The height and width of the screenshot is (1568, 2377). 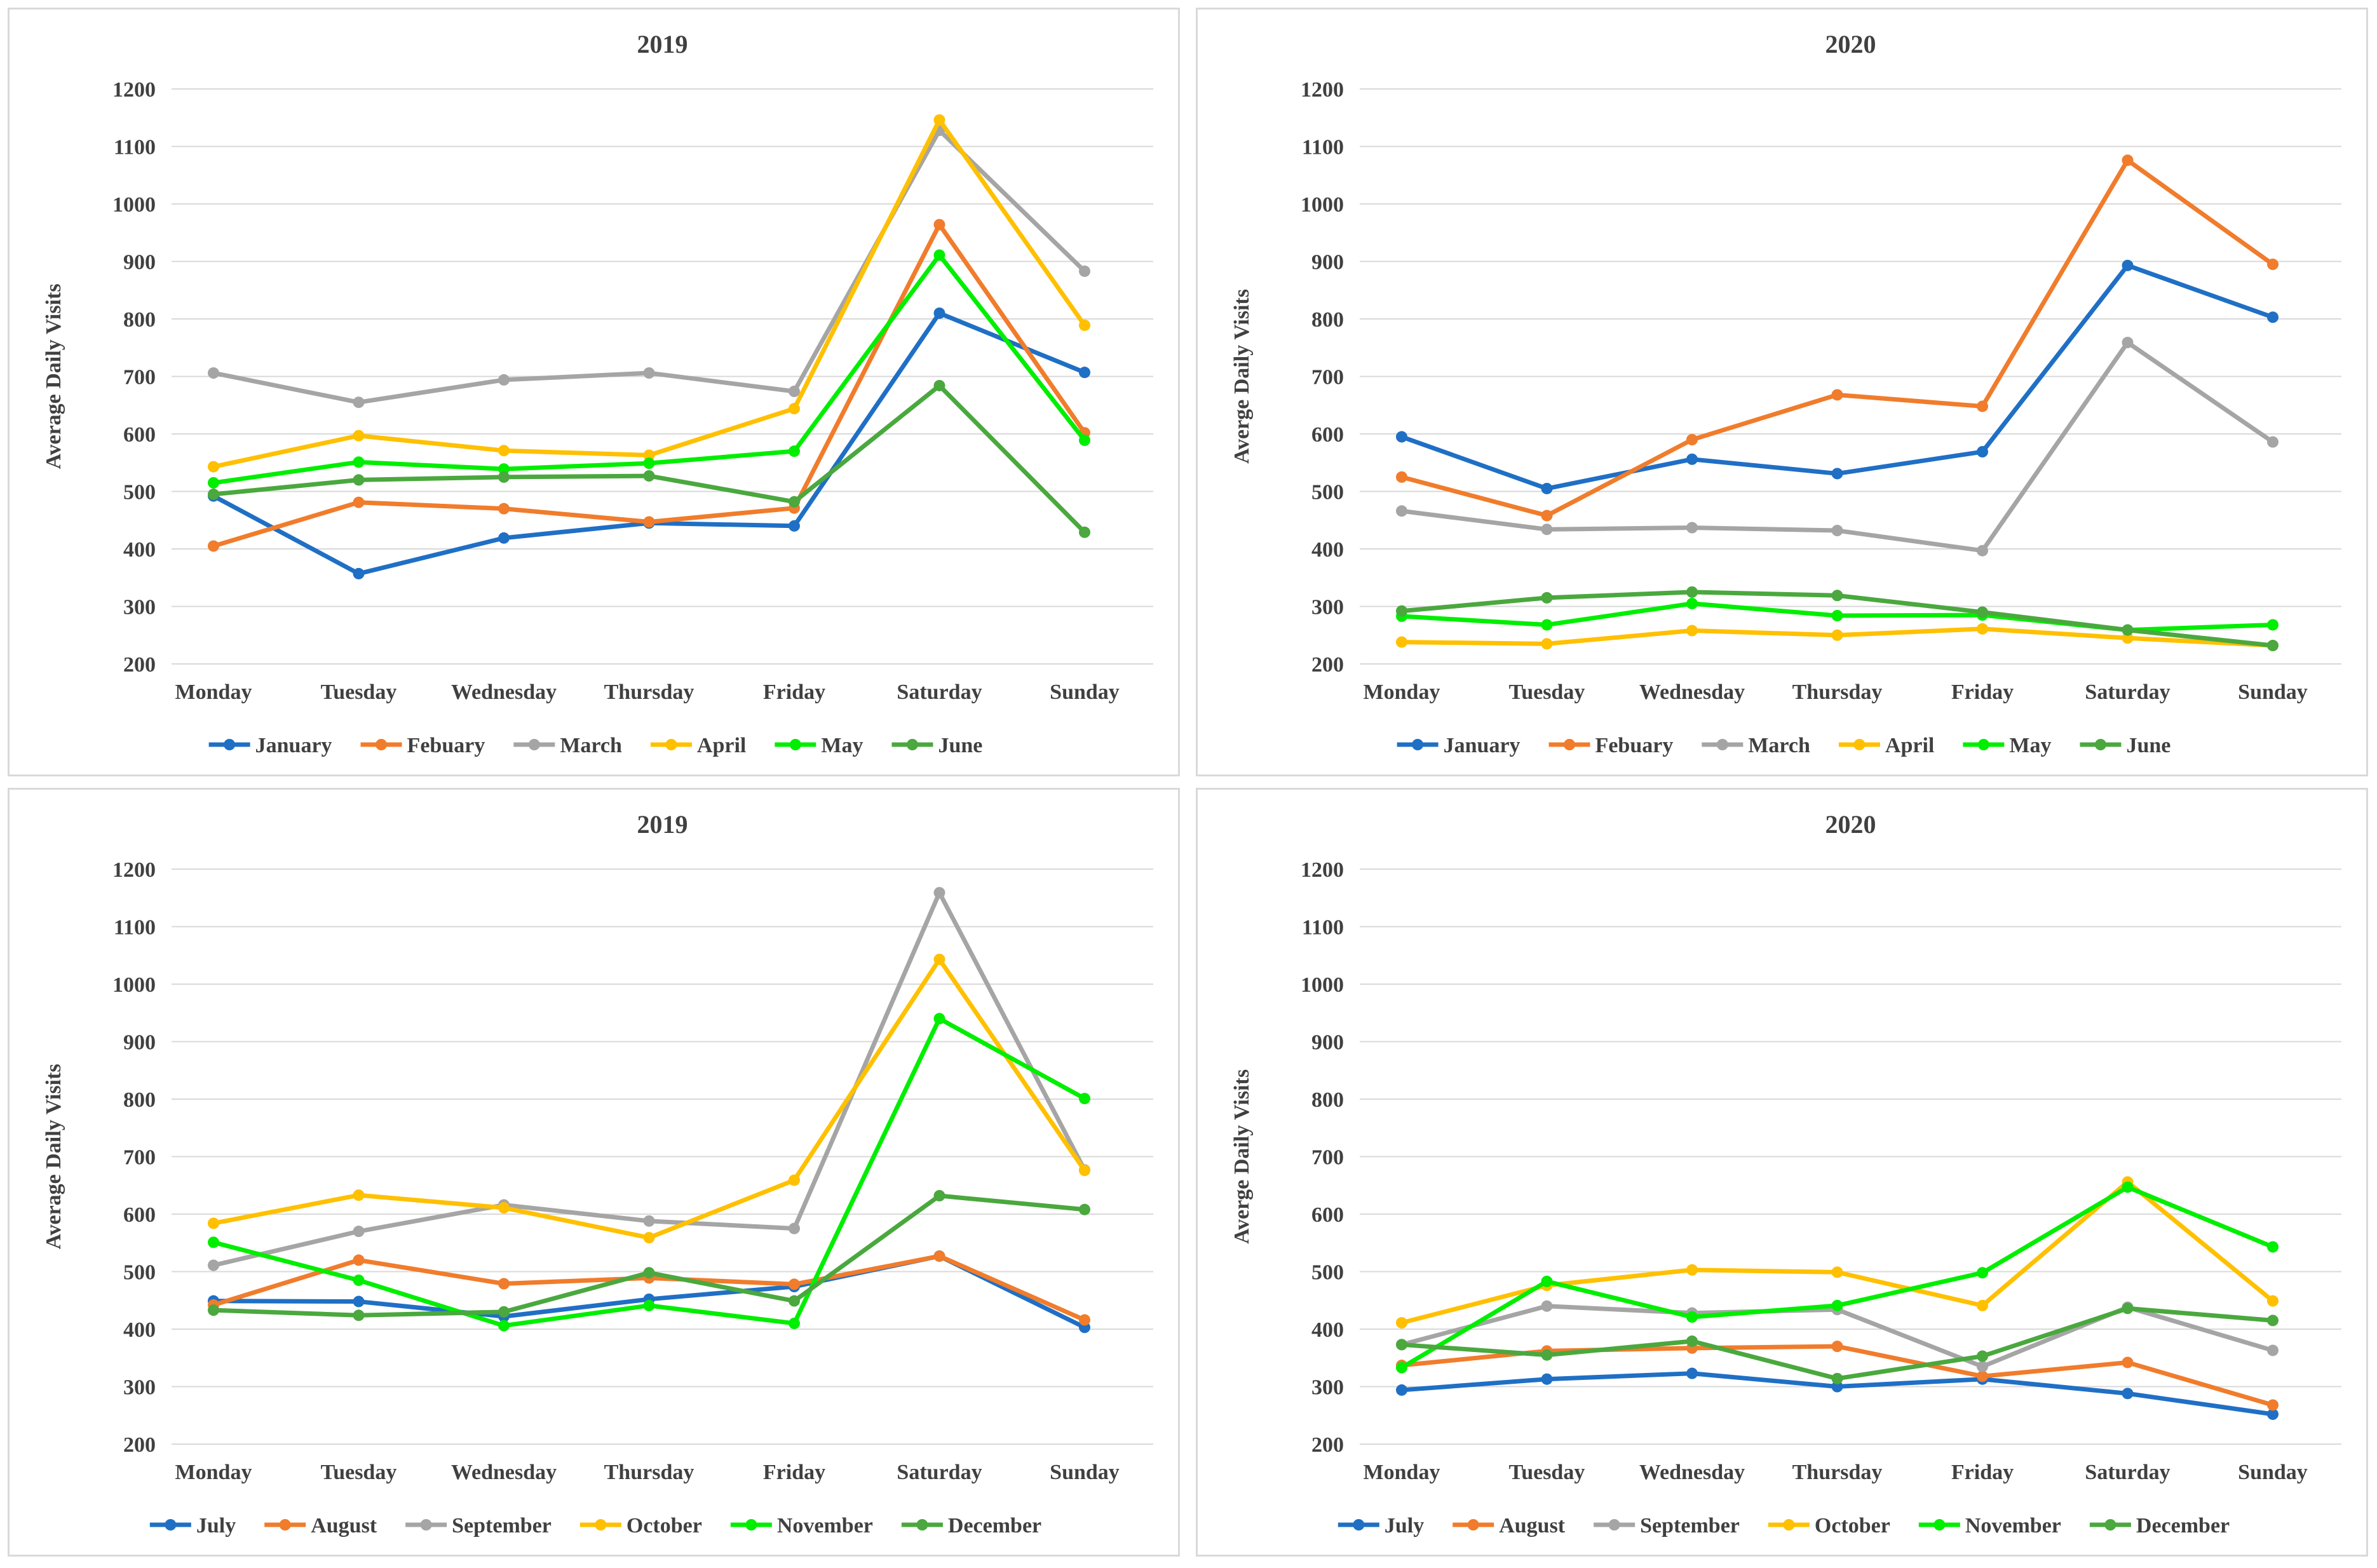 I want to click on data-point-febuary-friday, so click(x=1982, y=406).